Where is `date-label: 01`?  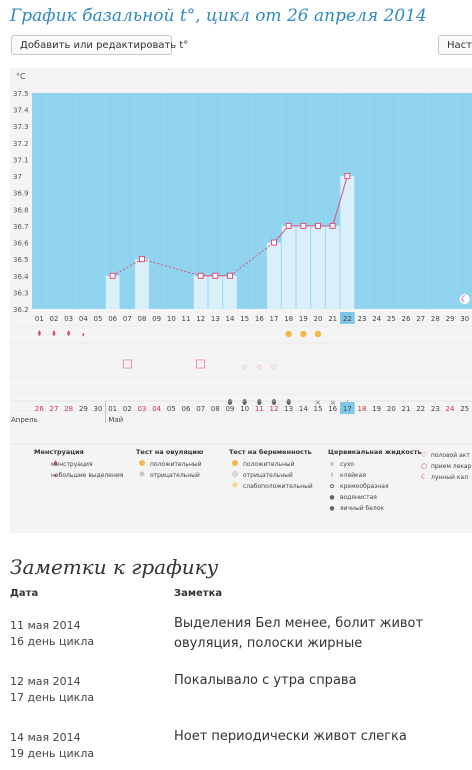 date-label: 01 is located at coordinates (112, 409).